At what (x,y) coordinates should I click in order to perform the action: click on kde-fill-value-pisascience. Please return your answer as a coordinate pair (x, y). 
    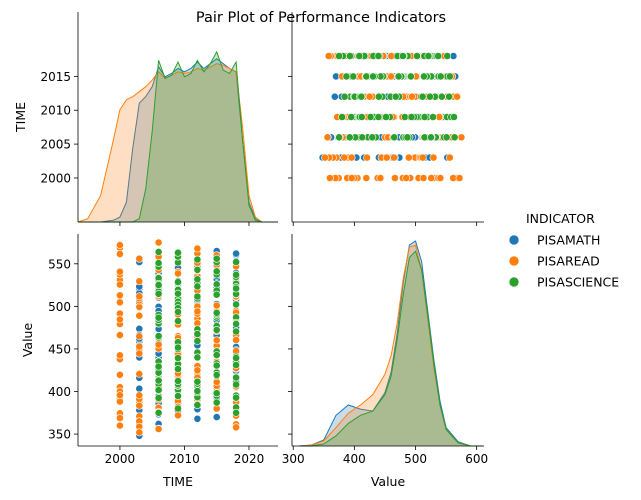
    Looking at the image, I should click on (391, 348).